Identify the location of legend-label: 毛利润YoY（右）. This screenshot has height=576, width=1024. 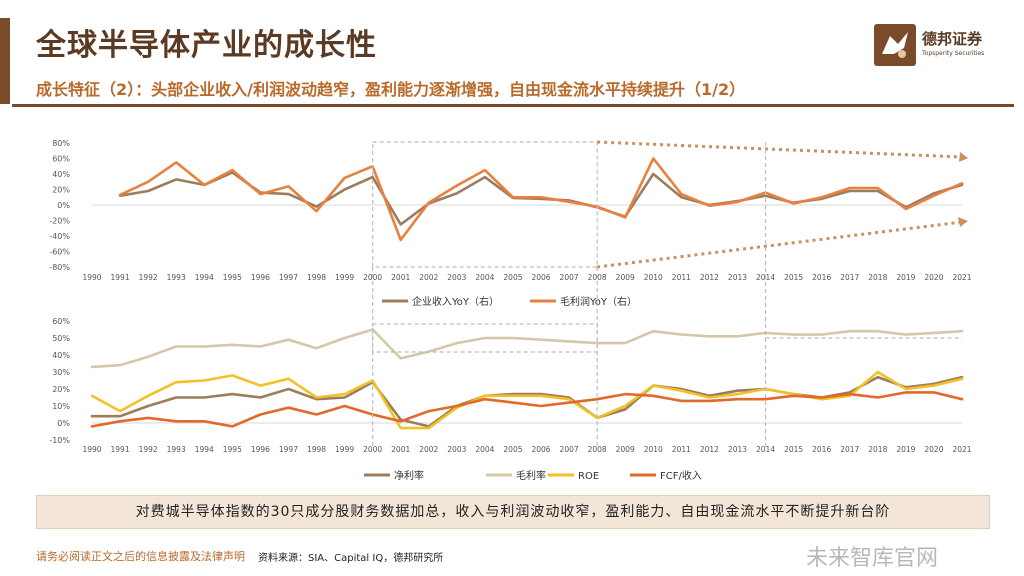
(598, 301).